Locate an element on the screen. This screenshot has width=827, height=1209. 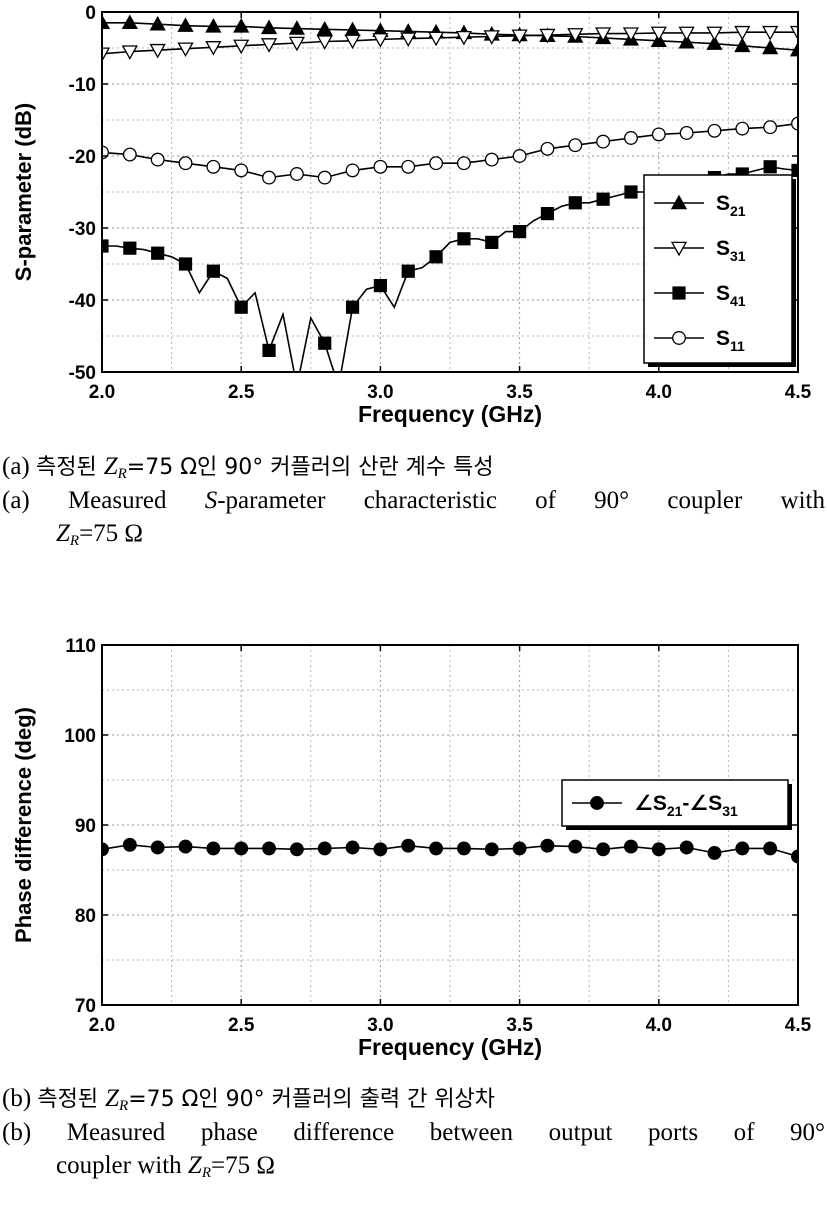
legend-label: S21 is located at coordinates (731, 205).